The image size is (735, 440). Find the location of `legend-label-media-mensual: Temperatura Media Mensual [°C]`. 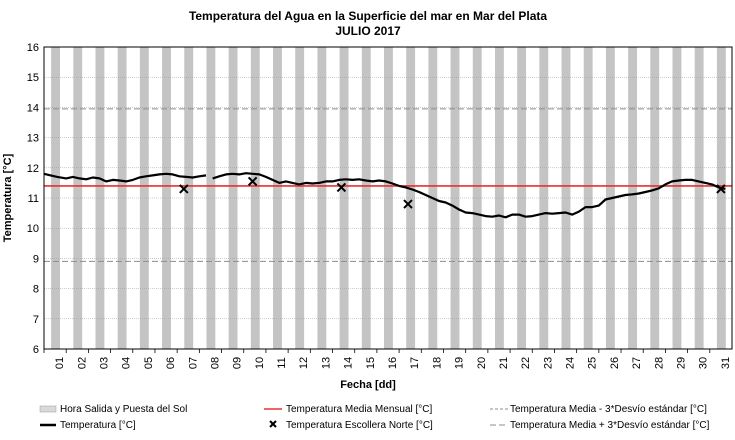

legend-label-media-mensual: Temperatura Media Mensual [°C] is located at coordinates (359, 409).